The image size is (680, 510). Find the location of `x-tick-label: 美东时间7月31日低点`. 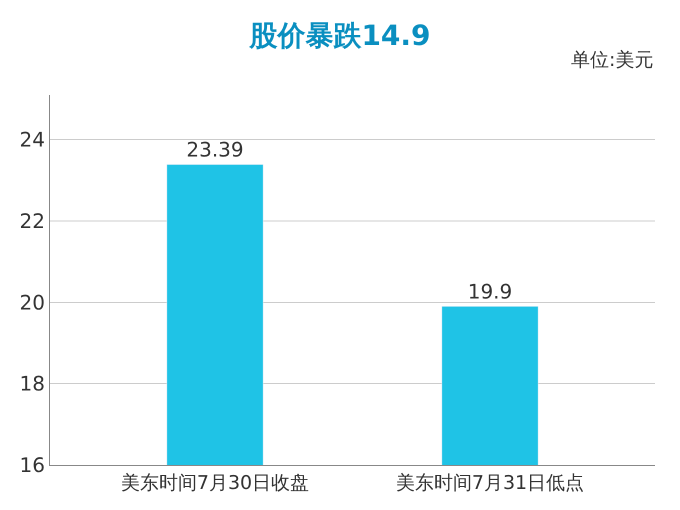

x-tick-label: 美东时间7月31日低点 is located at coordinates (490, 483).